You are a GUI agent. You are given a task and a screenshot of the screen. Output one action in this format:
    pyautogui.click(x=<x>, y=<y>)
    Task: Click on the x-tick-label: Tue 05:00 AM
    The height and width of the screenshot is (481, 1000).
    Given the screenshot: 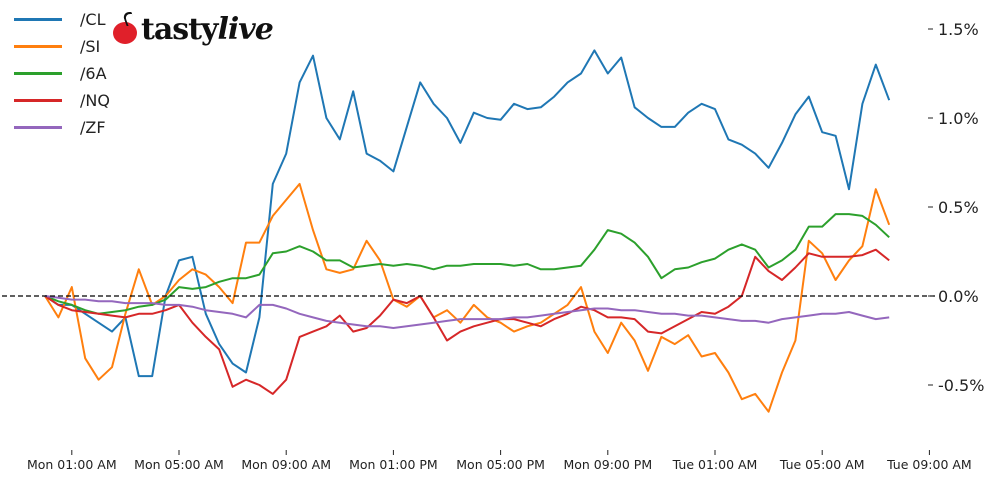 What is the action you would take?
    pyautogui.click(x=822, y=464)
    